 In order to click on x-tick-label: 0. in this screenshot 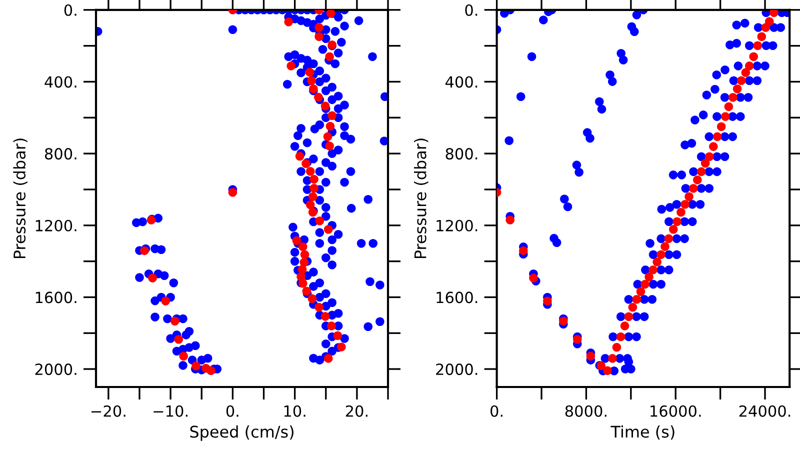, I will do `click(496, 411)`.